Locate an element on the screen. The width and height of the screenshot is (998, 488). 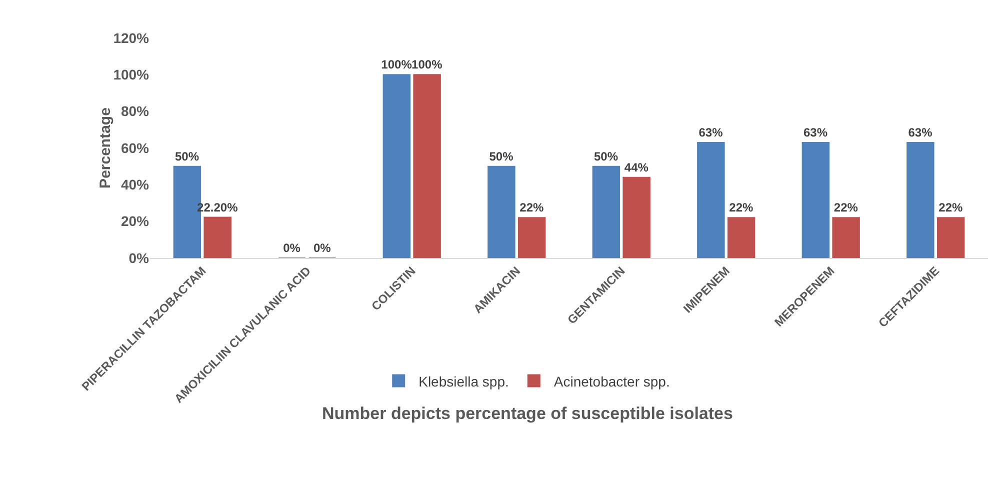
y-tick-label: 60% is located at coordinates (135, 148).